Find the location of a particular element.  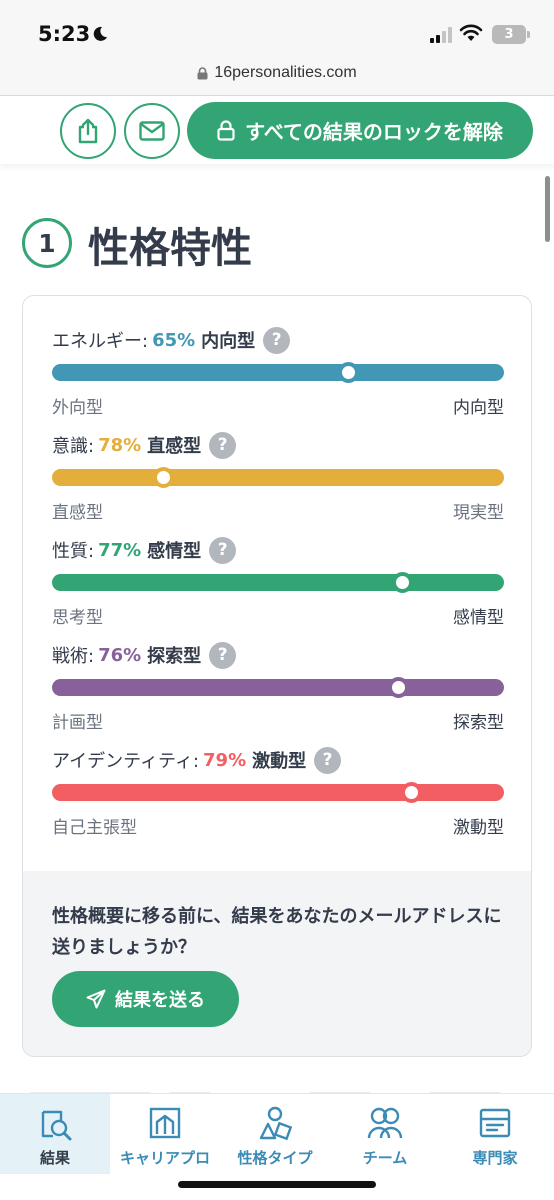

email-button is located at coordinates (152, 131).